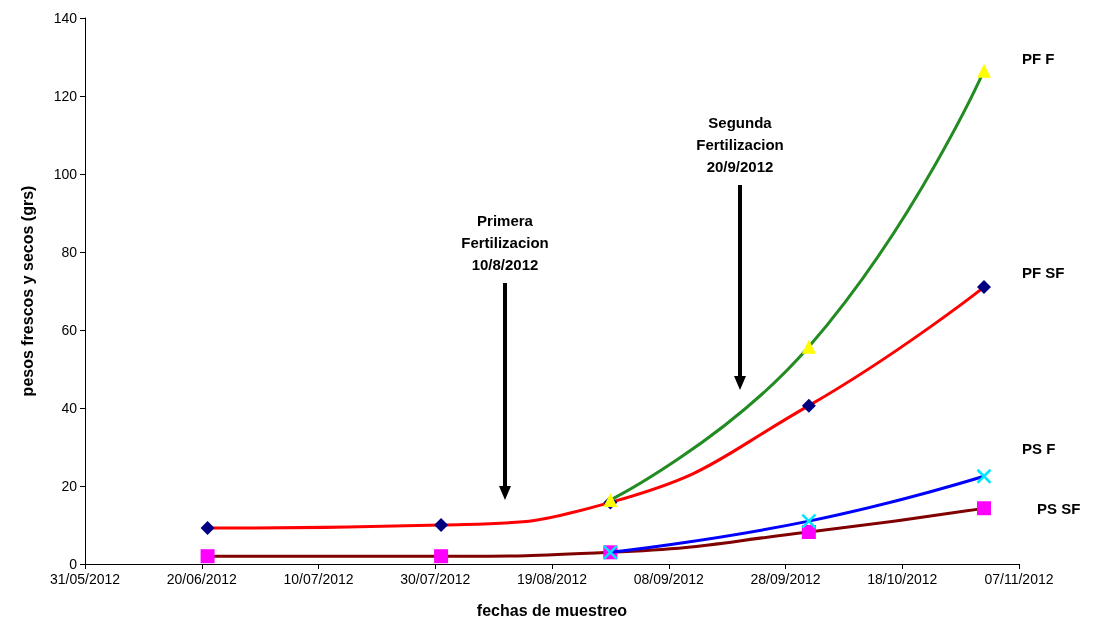 This screenshot has width=1099, height=631. I want to click on x-tick-label: 07/11/2012, so click(1019, 579).